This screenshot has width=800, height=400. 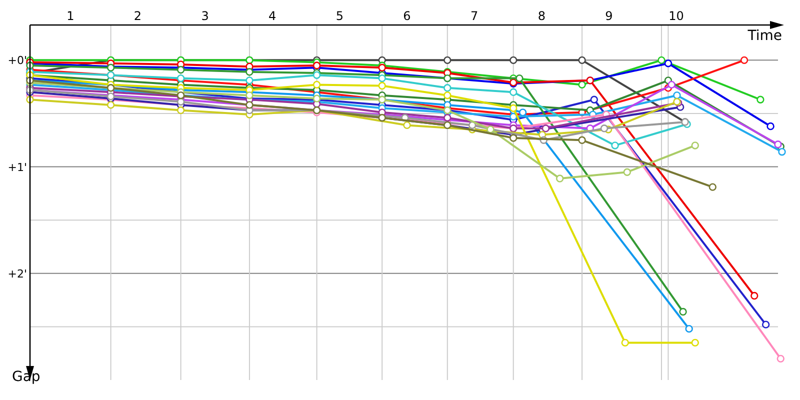 What do you see at coordinates (407, 16) in the screenshot?
I see `x-tick-label: 6` at bounding box center [407, 16].